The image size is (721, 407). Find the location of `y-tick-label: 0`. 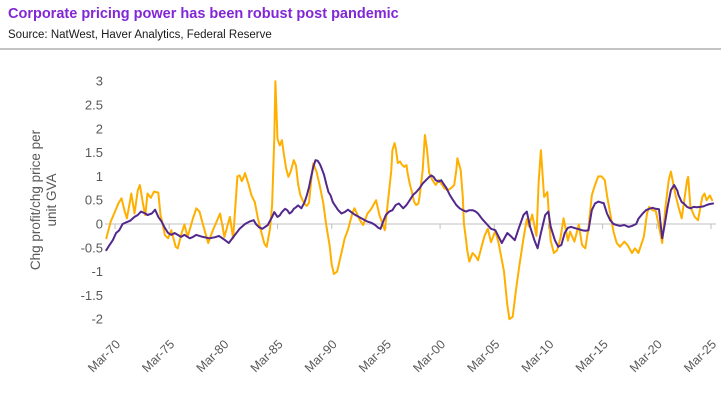

y-tick-label: 0 is located at coordinates (99, 224).